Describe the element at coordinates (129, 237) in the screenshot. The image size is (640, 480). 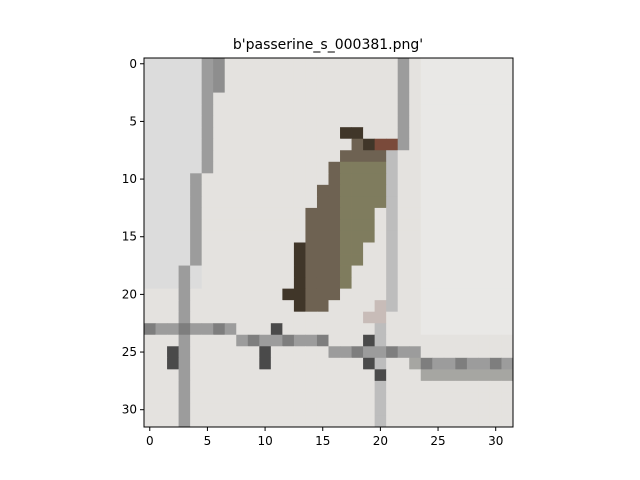
I see `y-tick-label: 15` at that location.